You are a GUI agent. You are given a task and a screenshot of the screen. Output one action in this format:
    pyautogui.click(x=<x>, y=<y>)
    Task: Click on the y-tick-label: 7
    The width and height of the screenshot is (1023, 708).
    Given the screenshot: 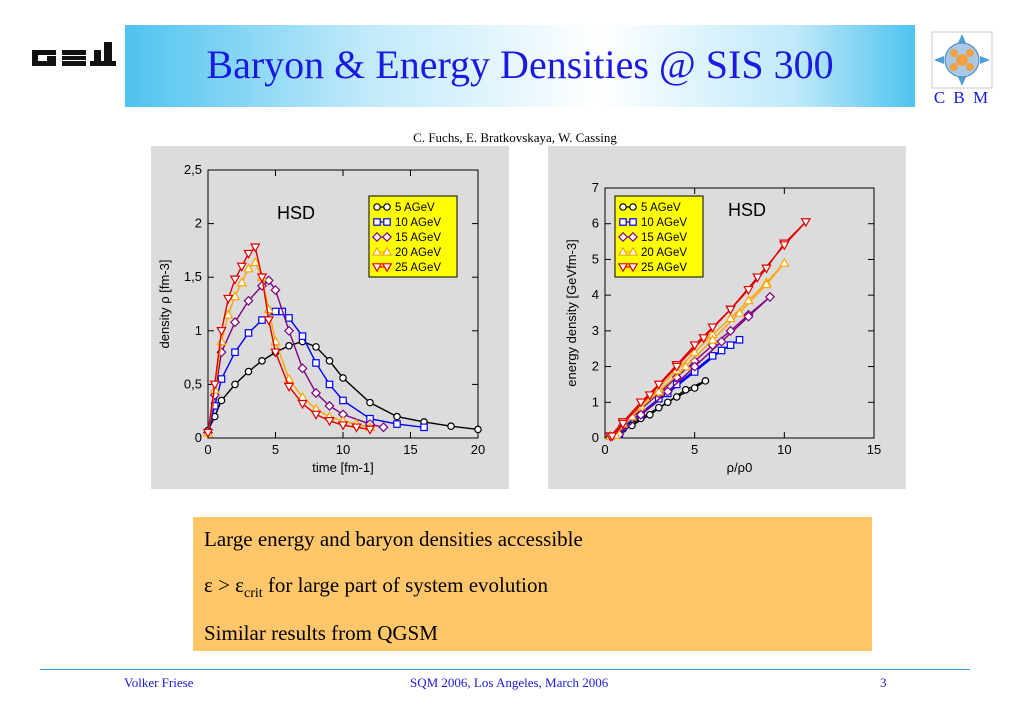 What is the action you would take?
    pyautogui.click(x=595, y=187)
    